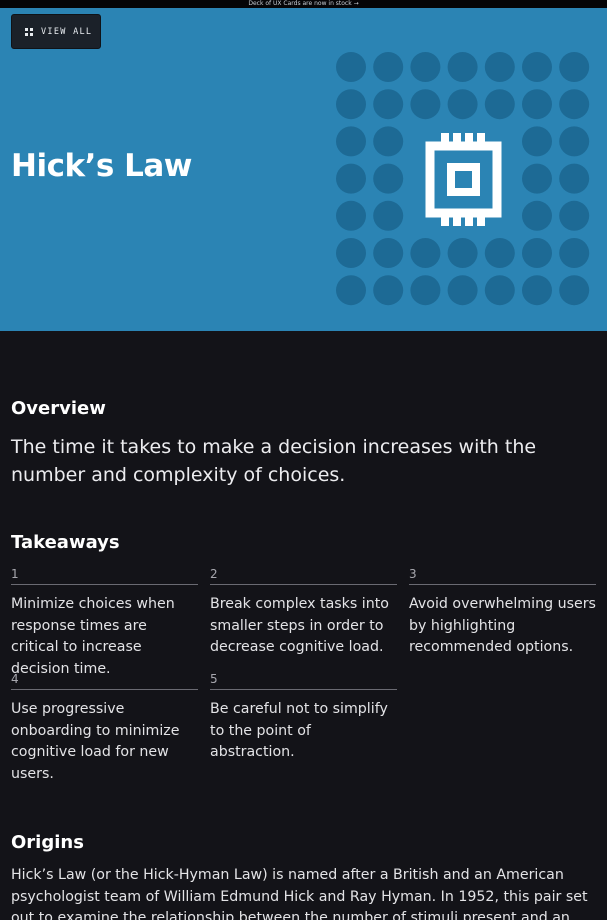  Describe the element at coordinates (15, 679) in the screenshot. I see `takeaway-number: 4` at that location.